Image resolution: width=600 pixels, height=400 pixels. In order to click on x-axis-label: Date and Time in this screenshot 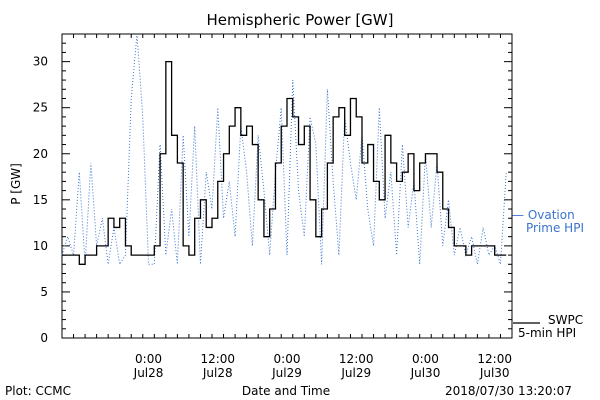, I will do `click(286, 391)`.